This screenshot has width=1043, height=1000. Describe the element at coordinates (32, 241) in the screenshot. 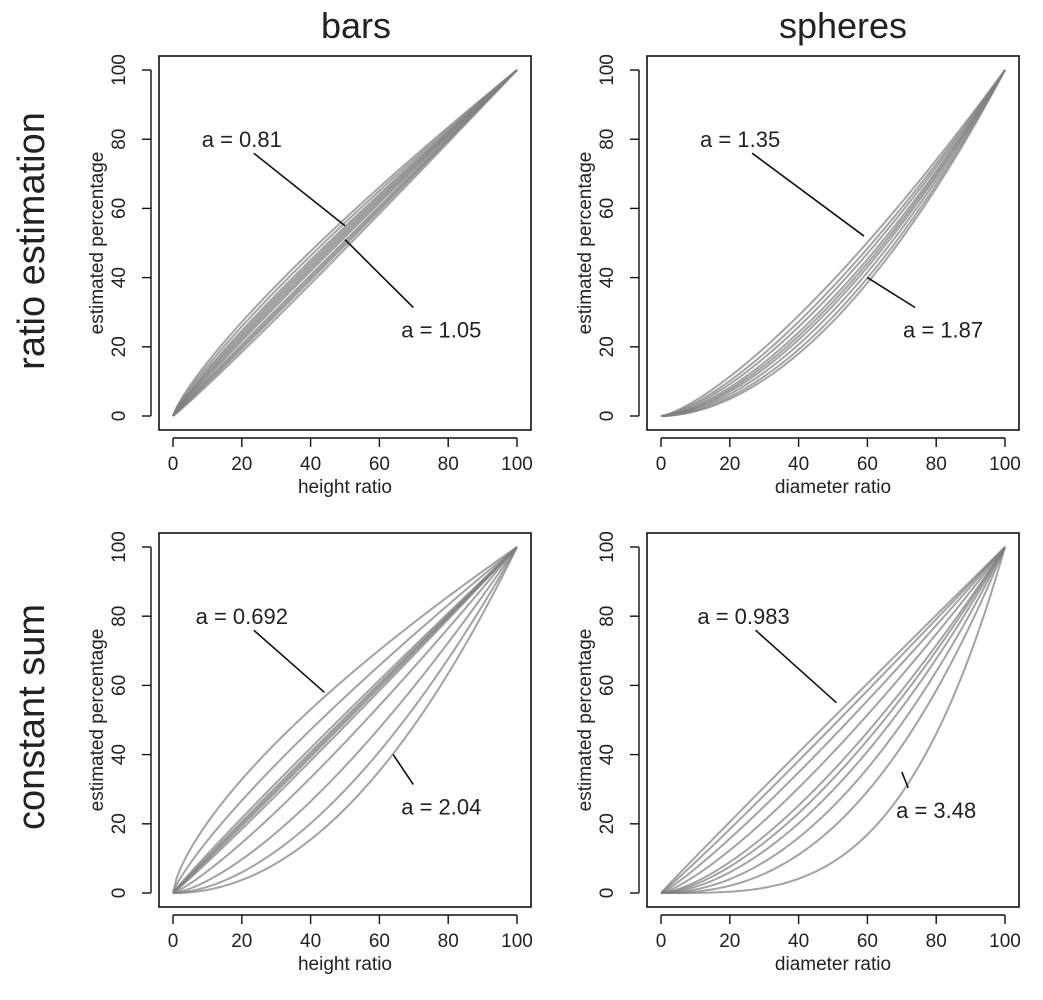

I see `row-title-ratio-estimation: ratio estimation` at that location.